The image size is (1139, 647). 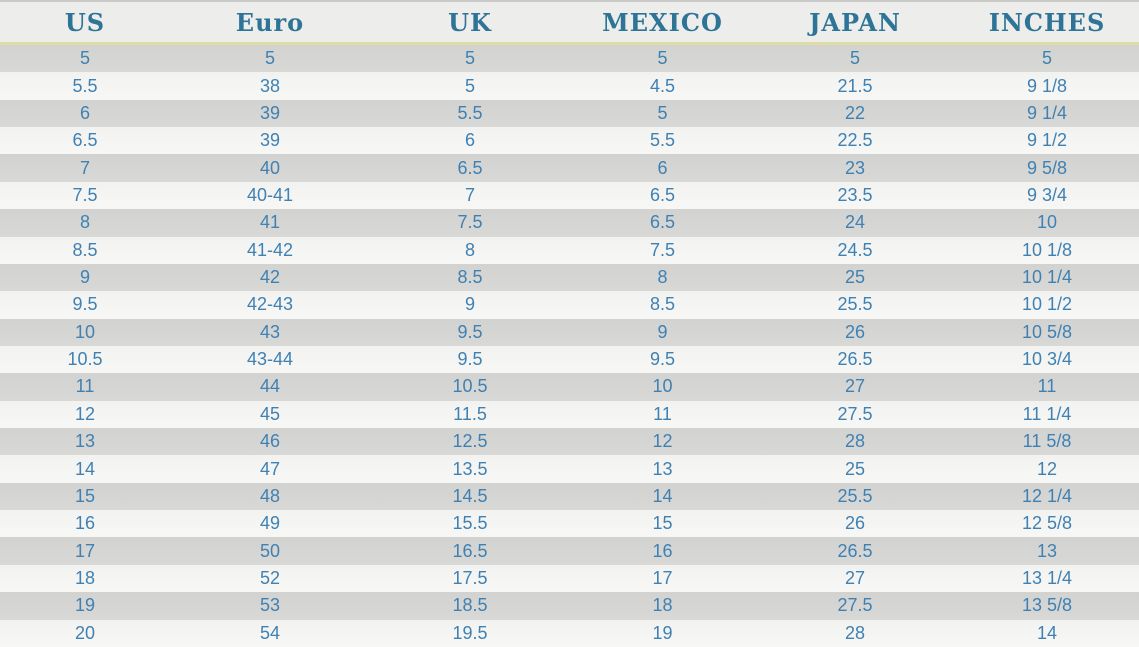 What do you see at coordinates (269, 58) in the screenshot?
I see `cell-euro: 5` at bounding box center [269, 58].